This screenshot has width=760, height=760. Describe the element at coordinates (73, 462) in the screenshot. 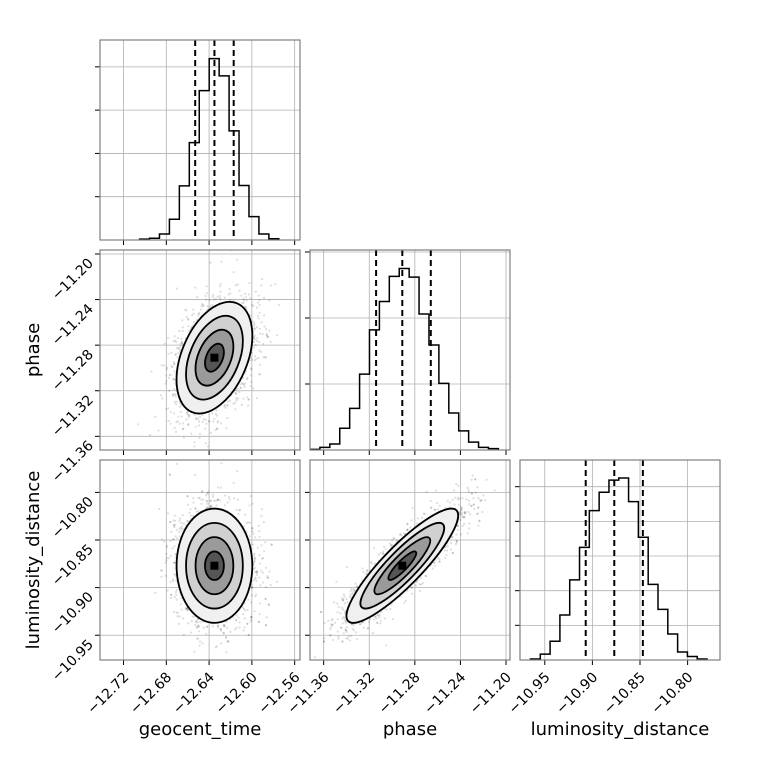

I see `y-tick-label: −11.36` at that location.